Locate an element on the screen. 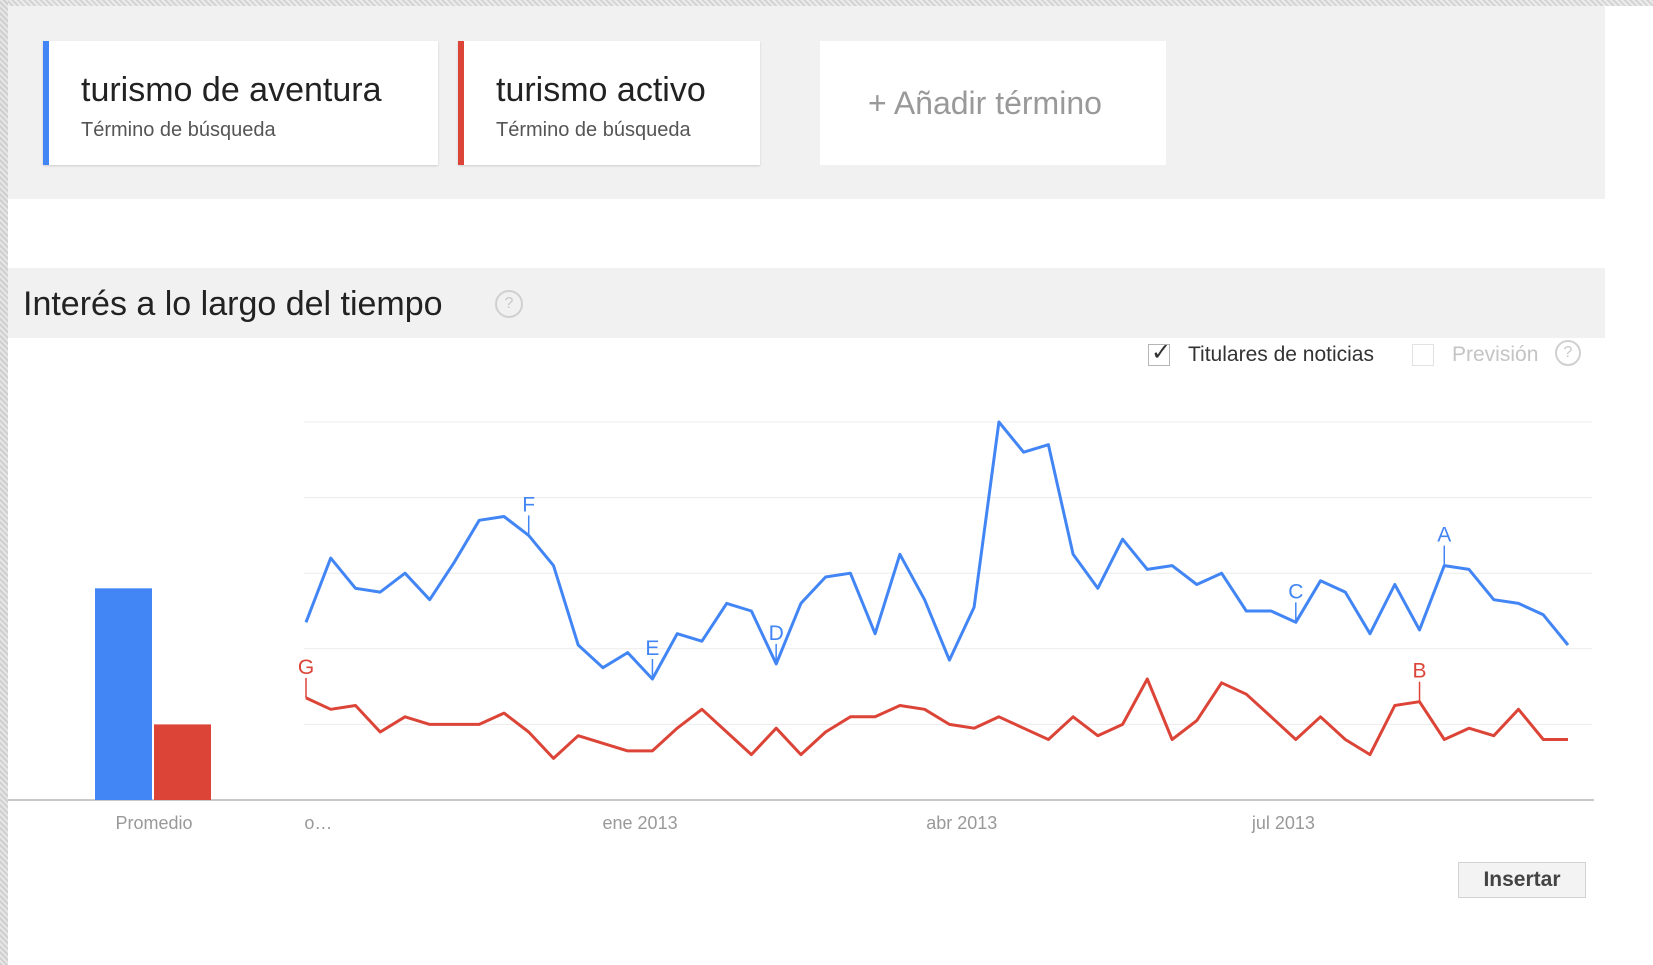 This screenshot has height=965, width=1653. bar-category-label: Promedio is located at coordinates (153, 823).